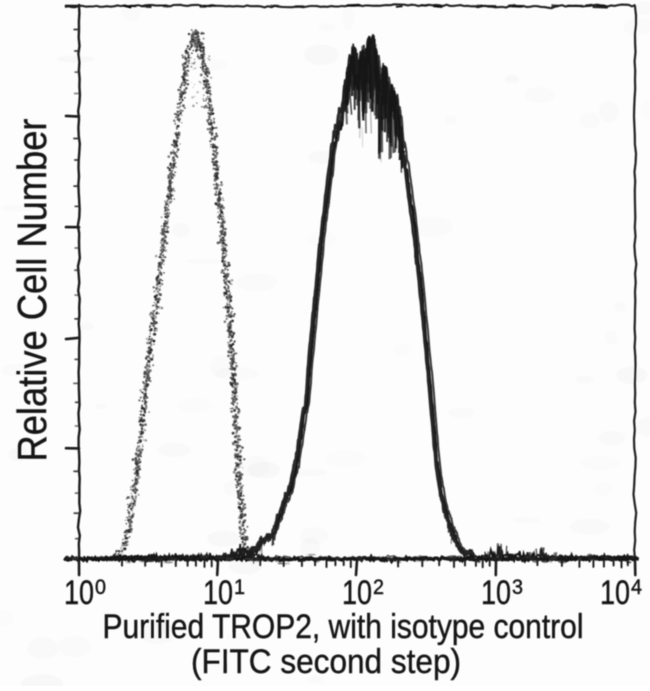 The width and height of the screenshot is (650, 691). Describe the element at coordinates (32, 290) in the screenshot. I see `svg-text: Relative Cell Number` at that location.